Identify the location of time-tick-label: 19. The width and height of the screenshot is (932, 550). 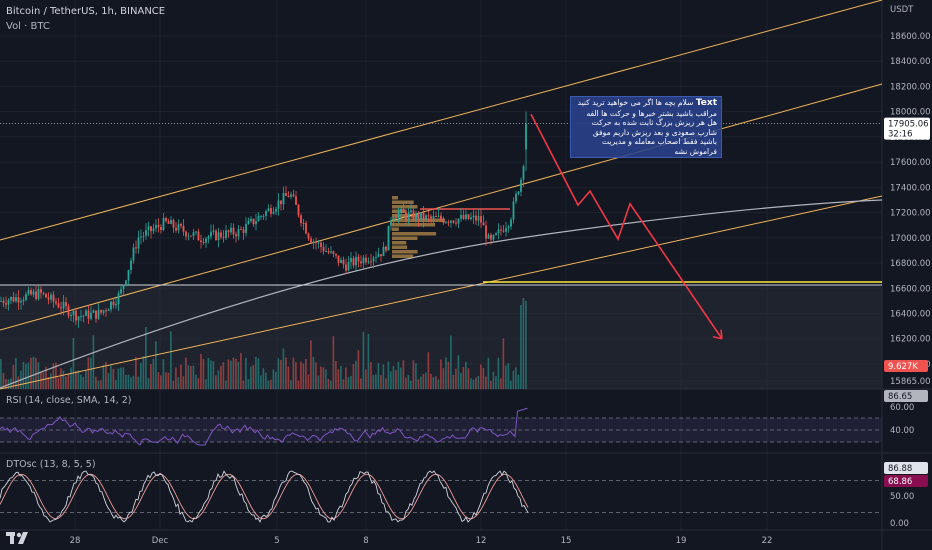
(681, 541).